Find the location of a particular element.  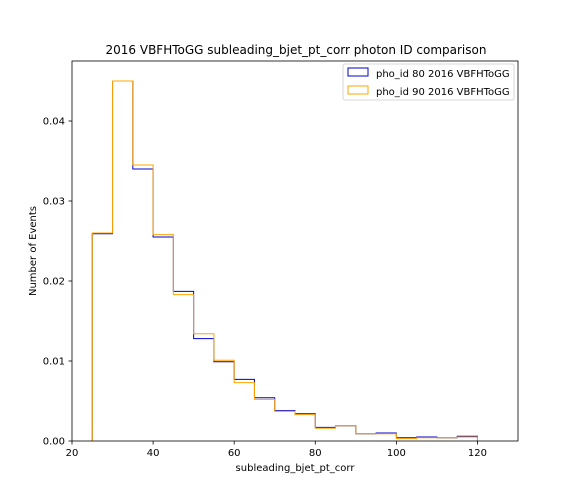

x-tick-label: 100 is located at coordinates (396, 453).